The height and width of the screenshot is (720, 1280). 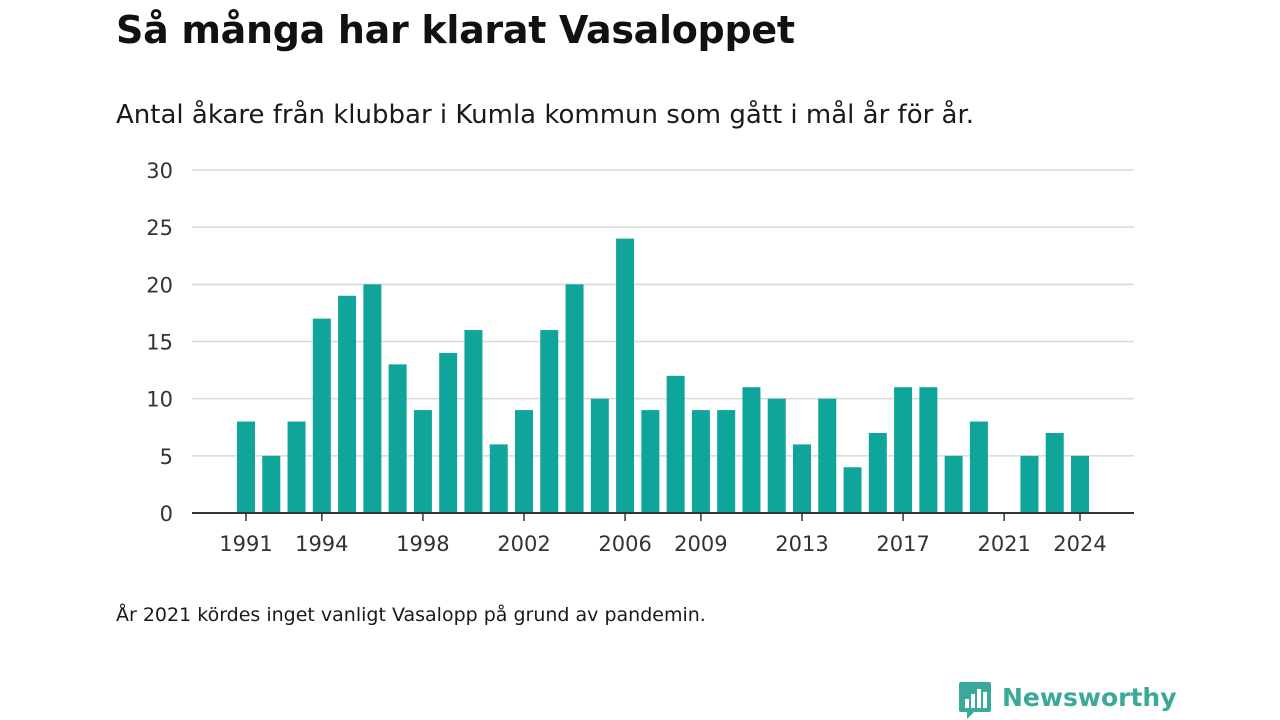 What do you see at coordinates (975, 700) in the screenshot?
I see `newsworthy-logo-icon` at bounding box center [975, 700].